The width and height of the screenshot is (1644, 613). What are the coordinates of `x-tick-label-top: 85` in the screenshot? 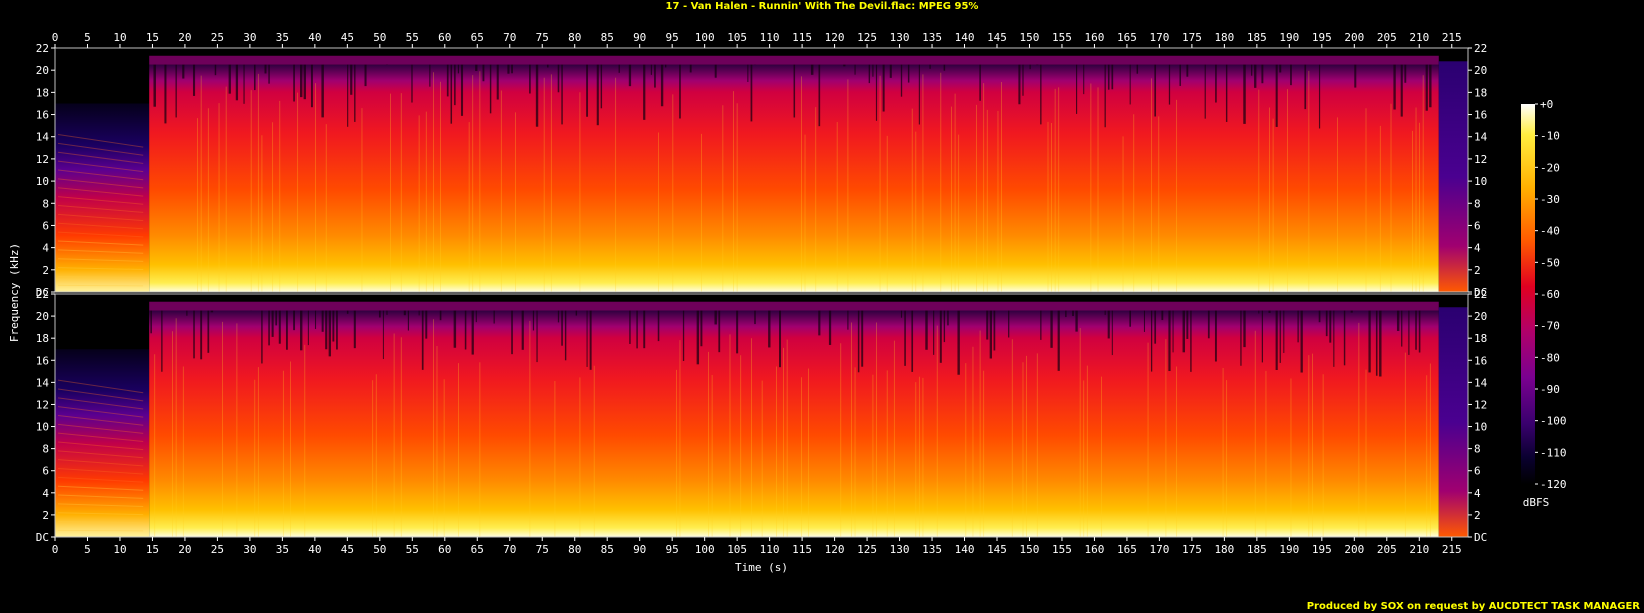 It's located at (607, 37).